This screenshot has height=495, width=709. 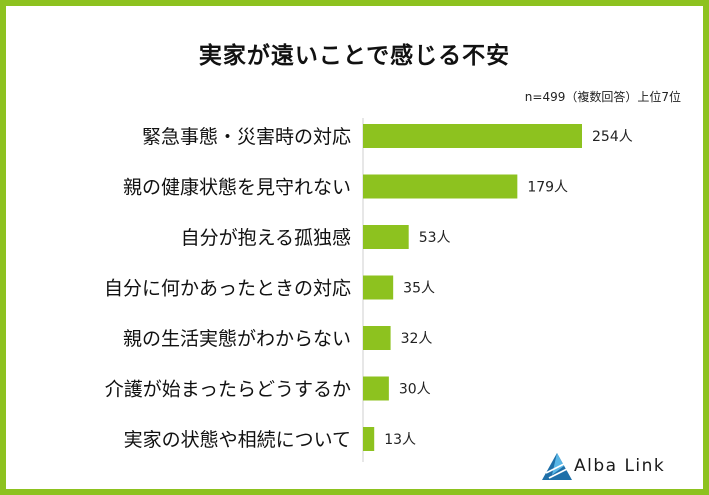 I want to click on value-label: 35人, so click(x=419, y=289).